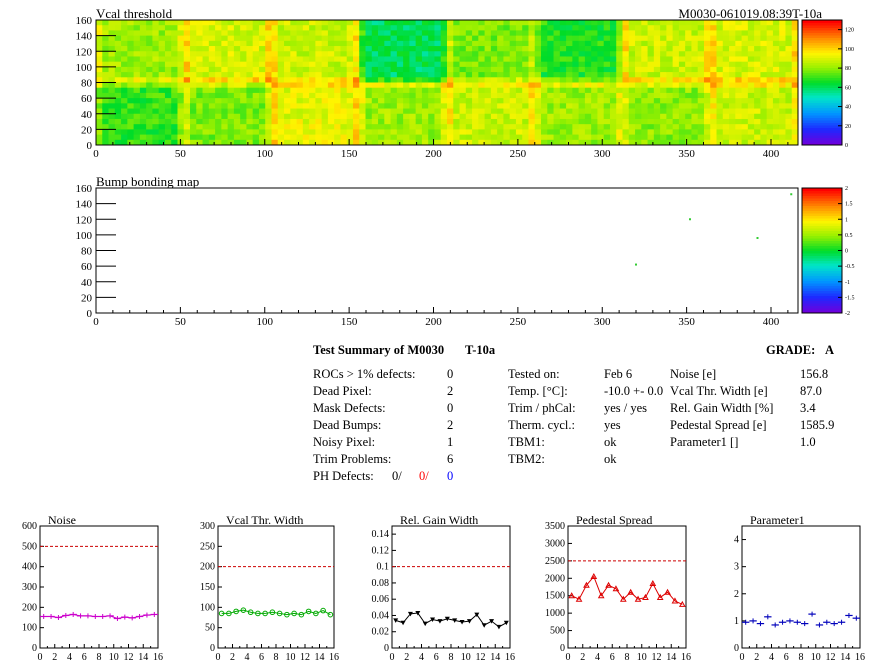  I want to click on summary-left-label: Noisy Pixel:, so click(344, 442).